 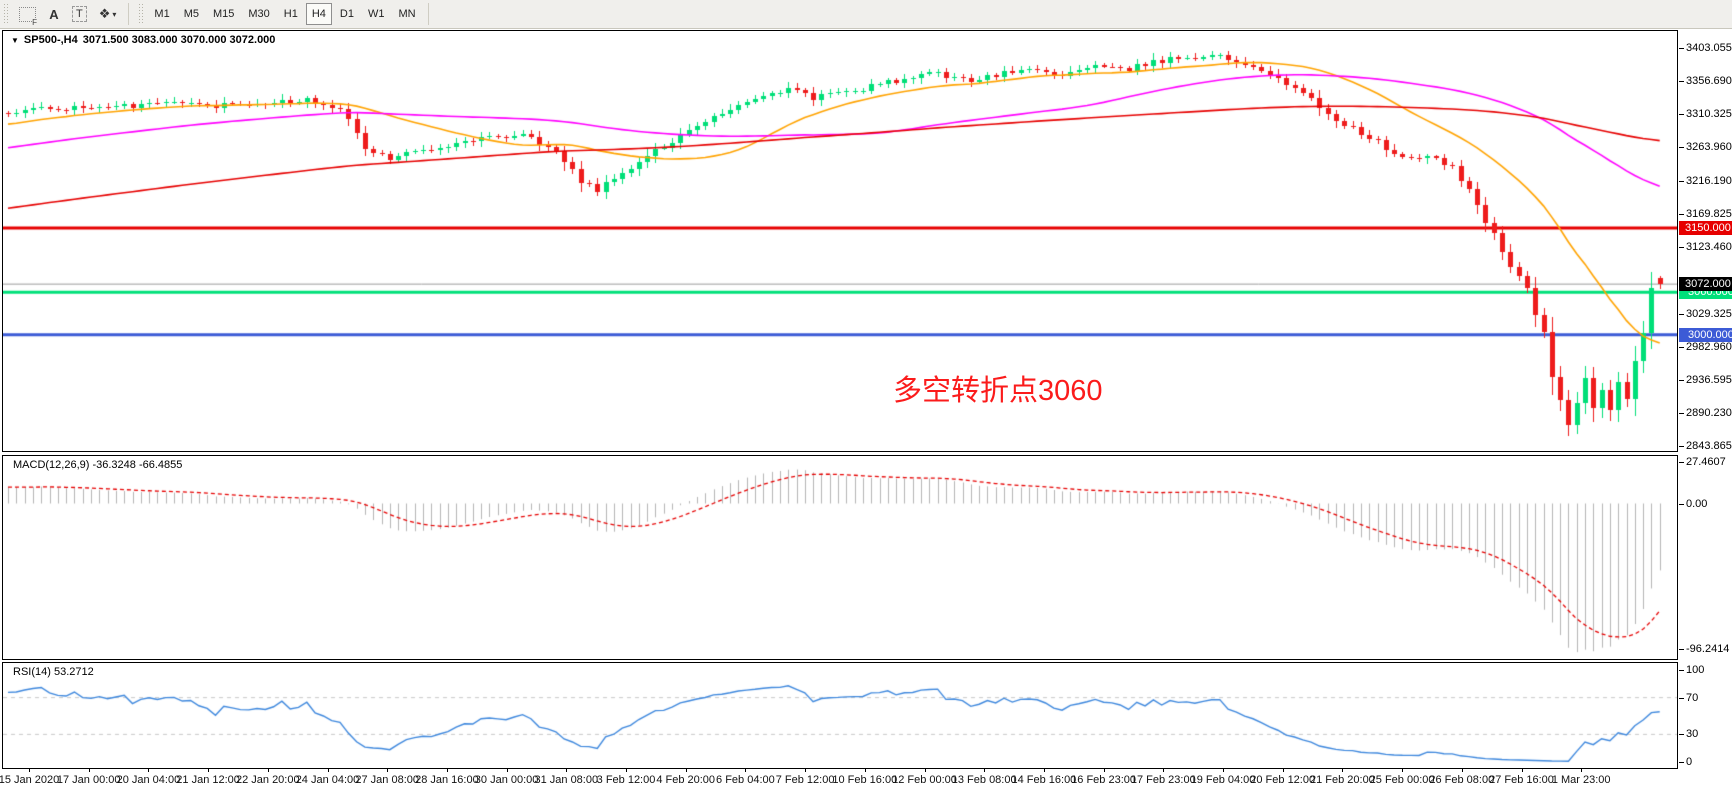 What do you see at coordinates (1709, 380) in the screenshot?
I see `price-axis-label: 2936.595` at bounding box center [1709, 380].